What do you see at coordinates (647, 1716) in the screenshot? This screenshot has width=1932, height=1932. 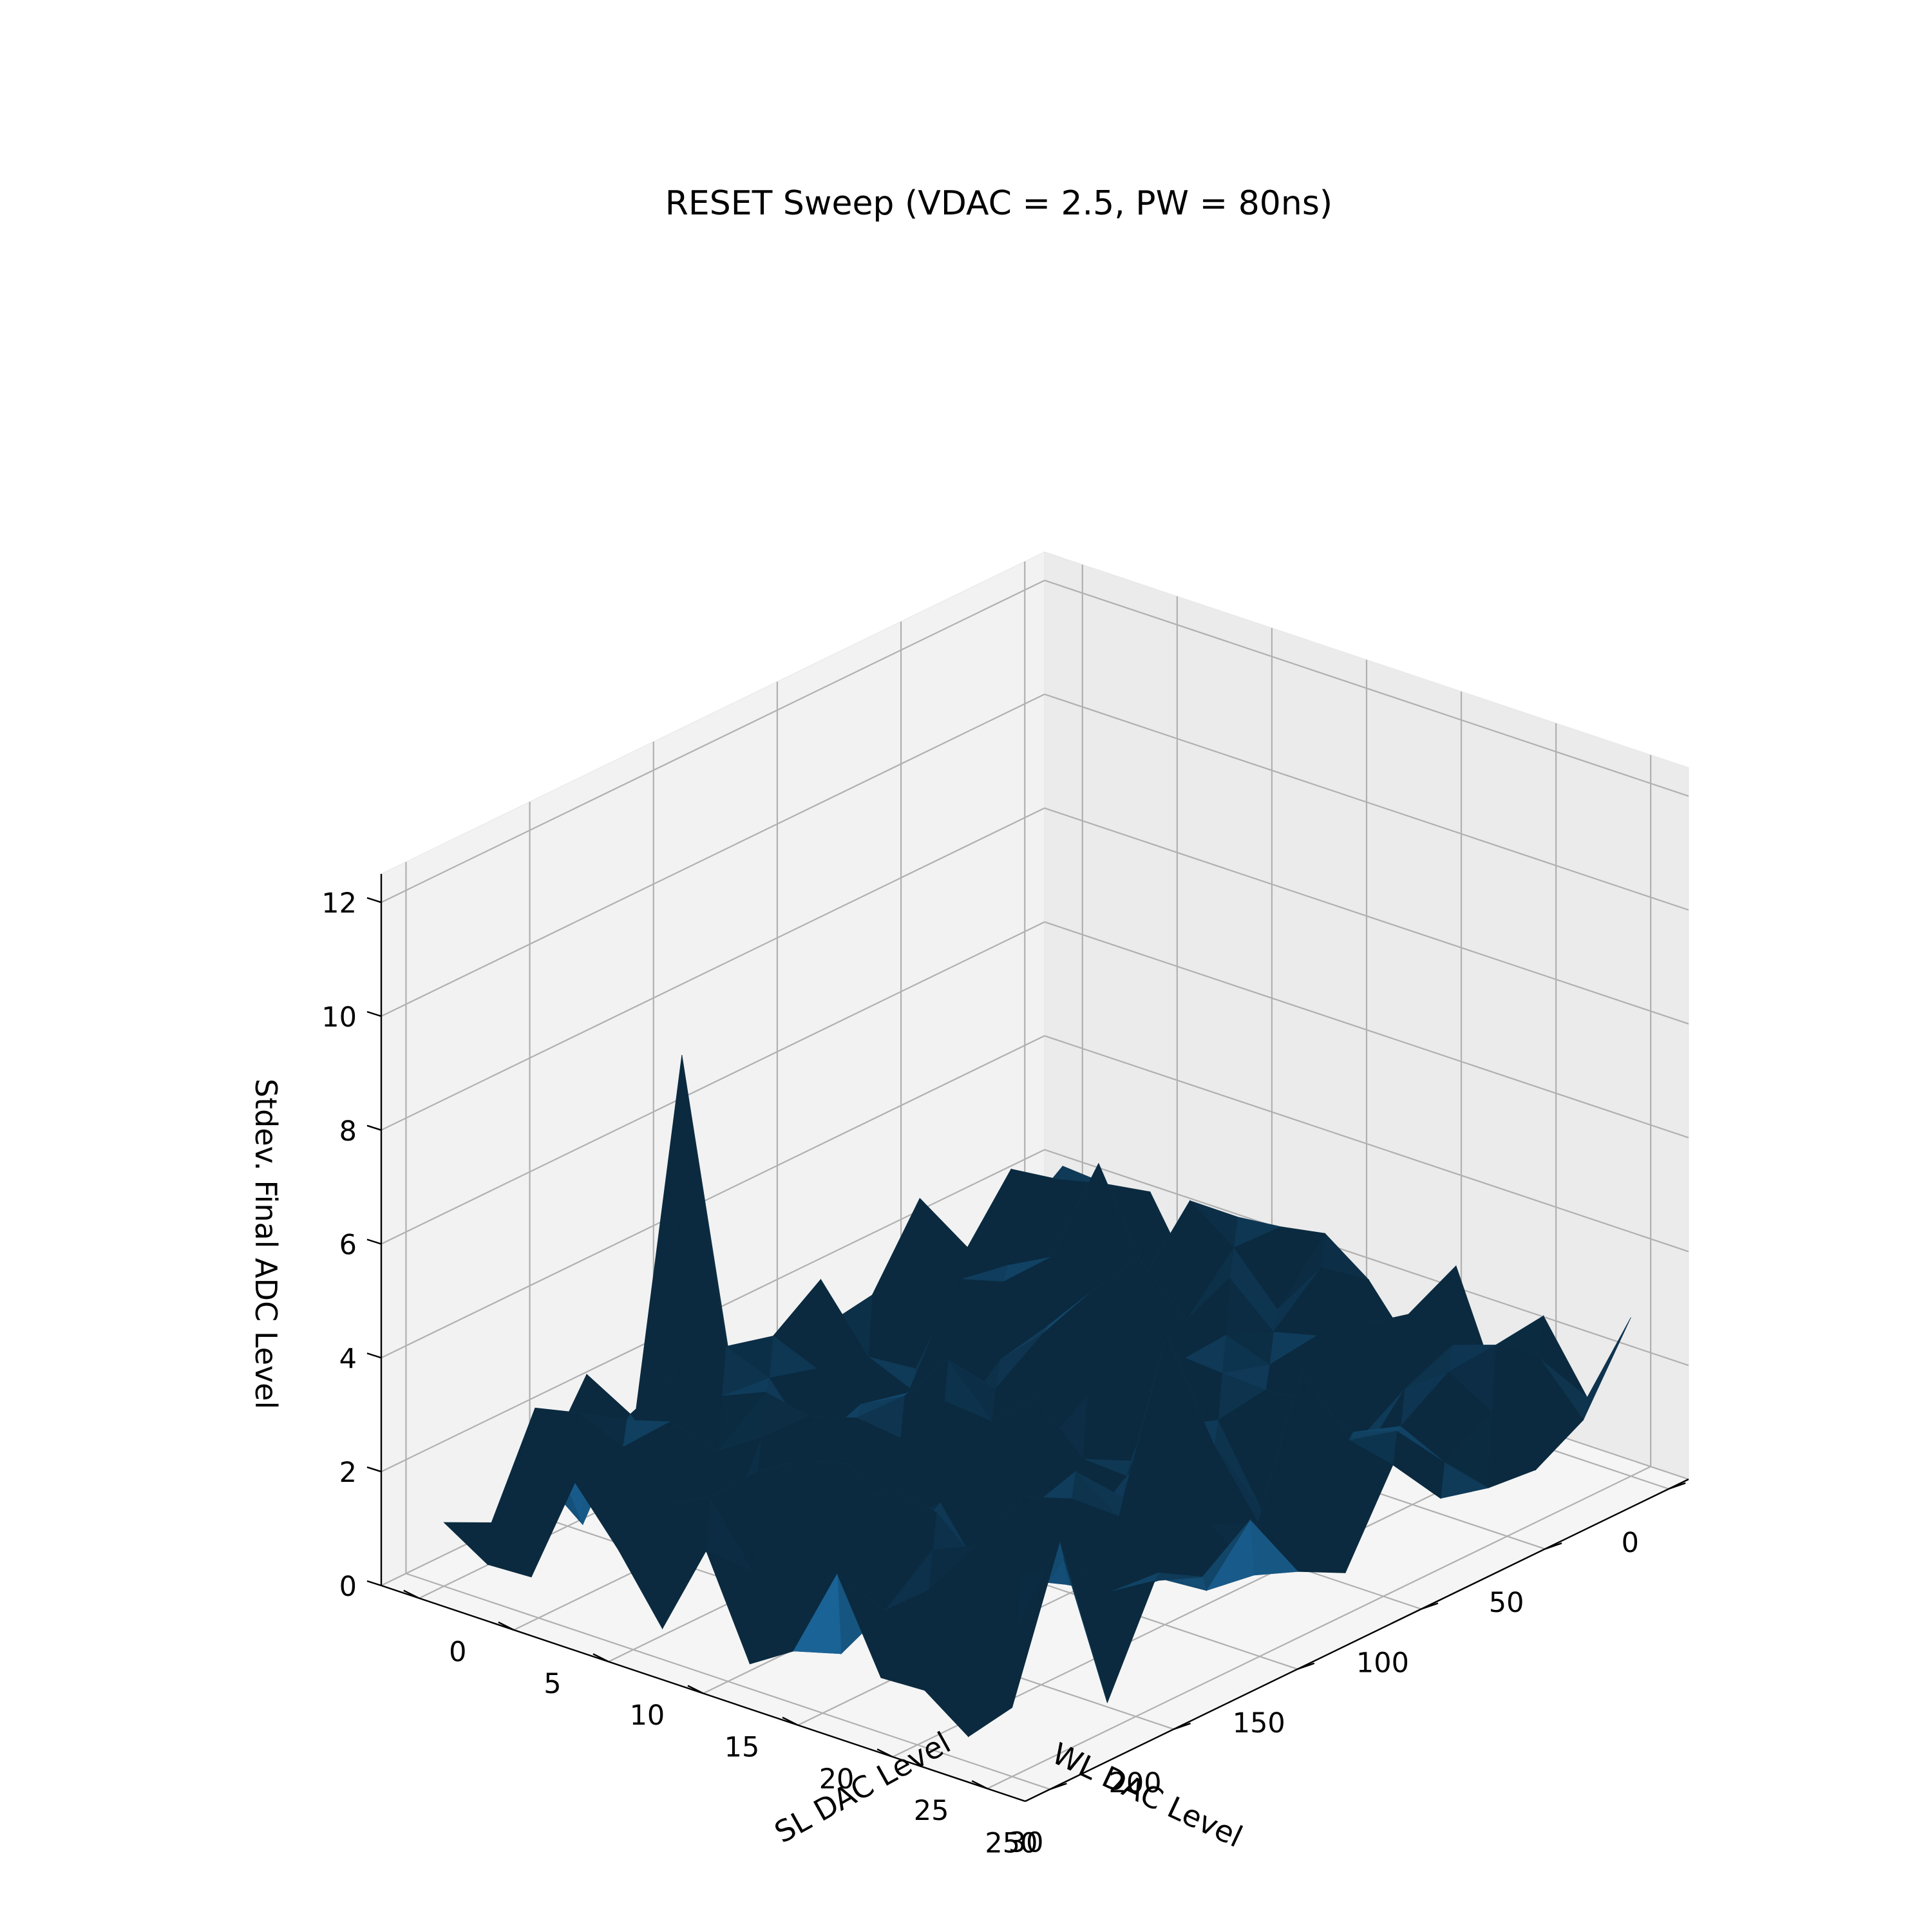 I see `tick-label-sl: 10` at bounding box center [647, 1716].